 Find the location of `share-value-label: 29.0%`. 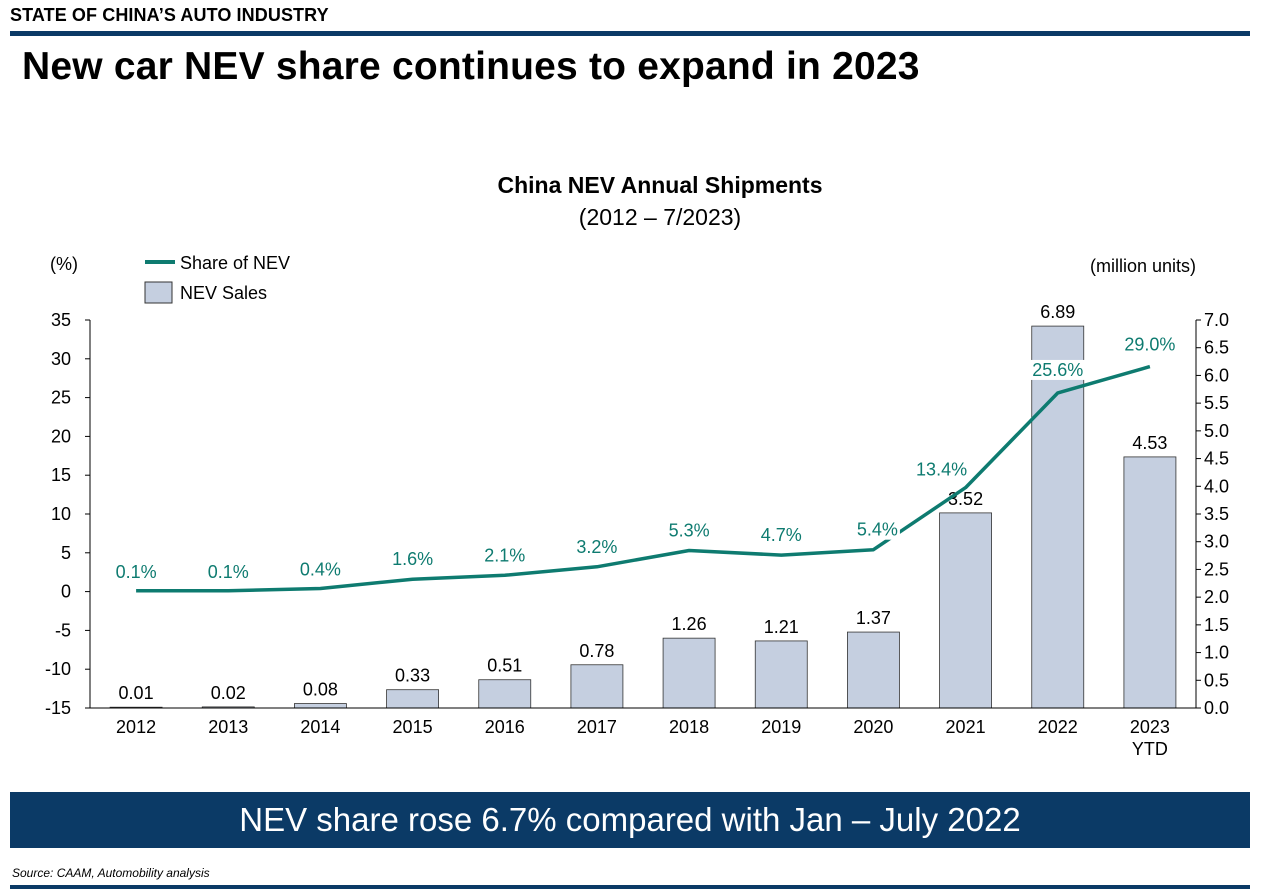

share-value-label: 29.0% is located at coordinates (1149, 345).